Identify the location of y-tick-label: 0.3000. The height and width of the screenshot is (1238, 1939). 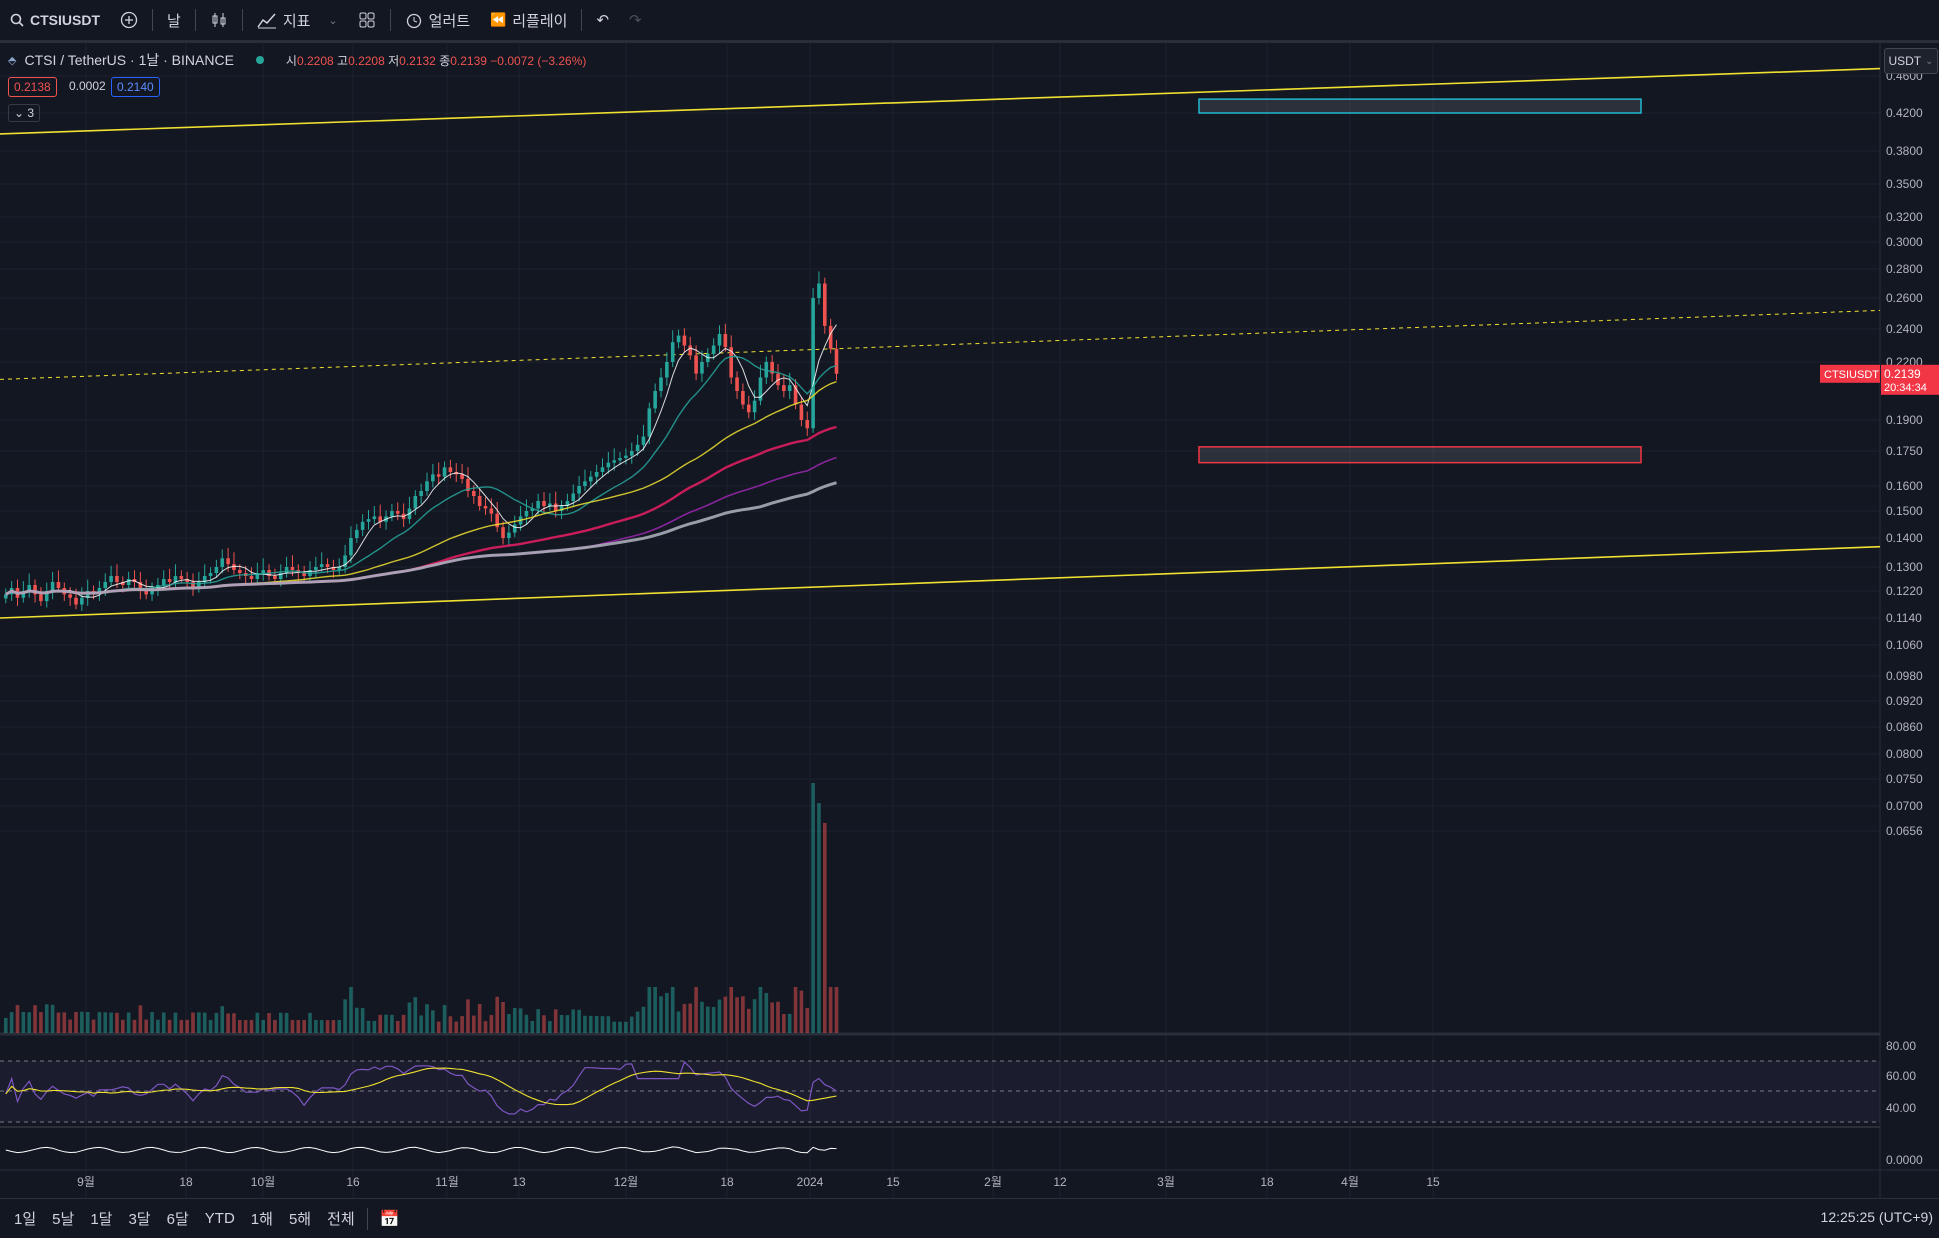
(1904, 242).